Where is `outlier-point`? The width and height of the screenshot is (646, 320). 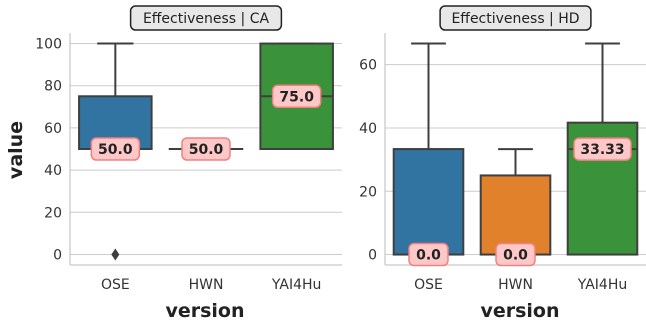 outlier-point is located at coordinates (115, 254).